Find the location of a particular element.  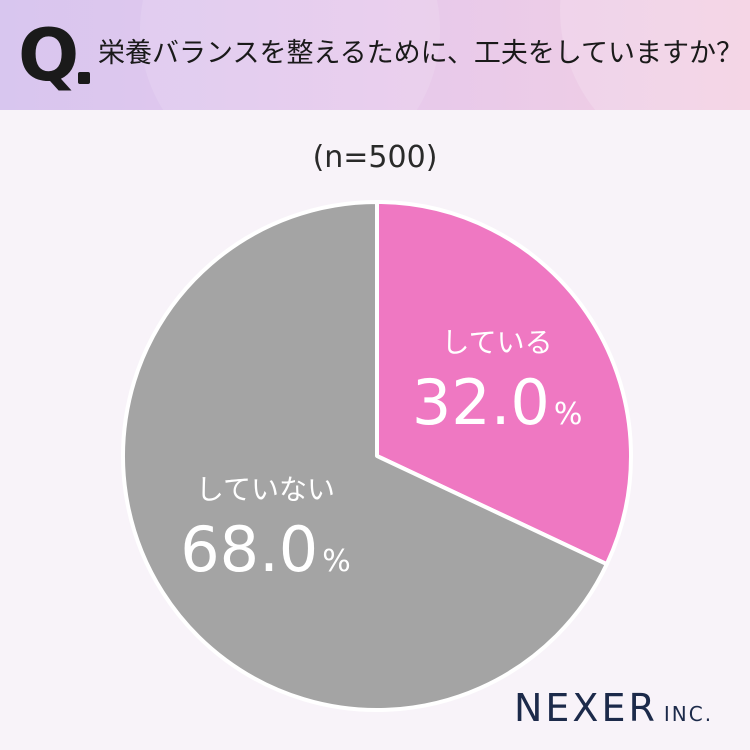

slice-value-label: 68.0% is located at coordinates (265, 549).